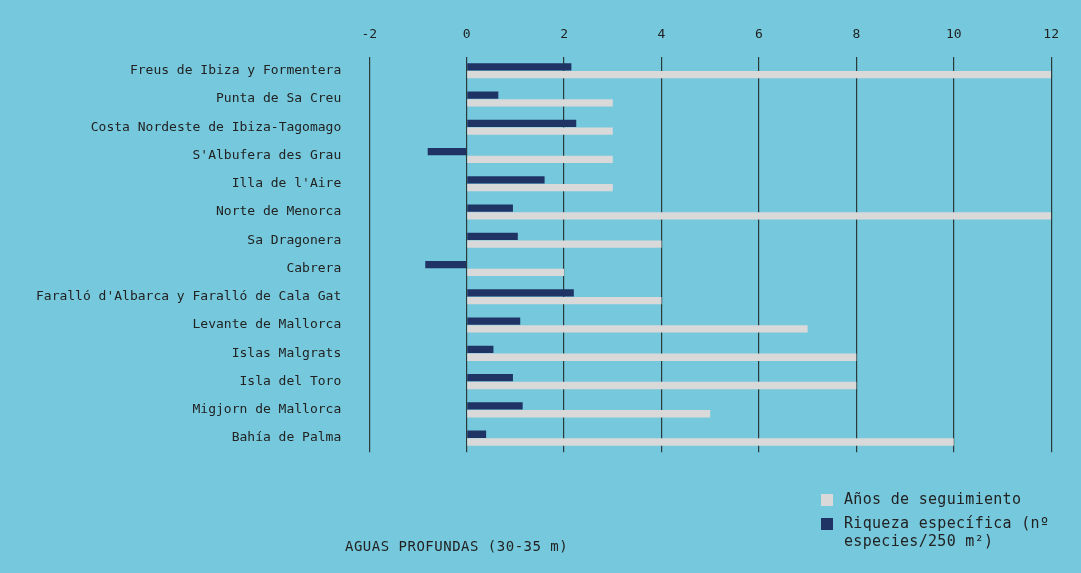 The width and height of the screenshot is (1081, 573). I want to click on y-tick-label: Freus de Ibiza y Formentera, so click(235, 70).